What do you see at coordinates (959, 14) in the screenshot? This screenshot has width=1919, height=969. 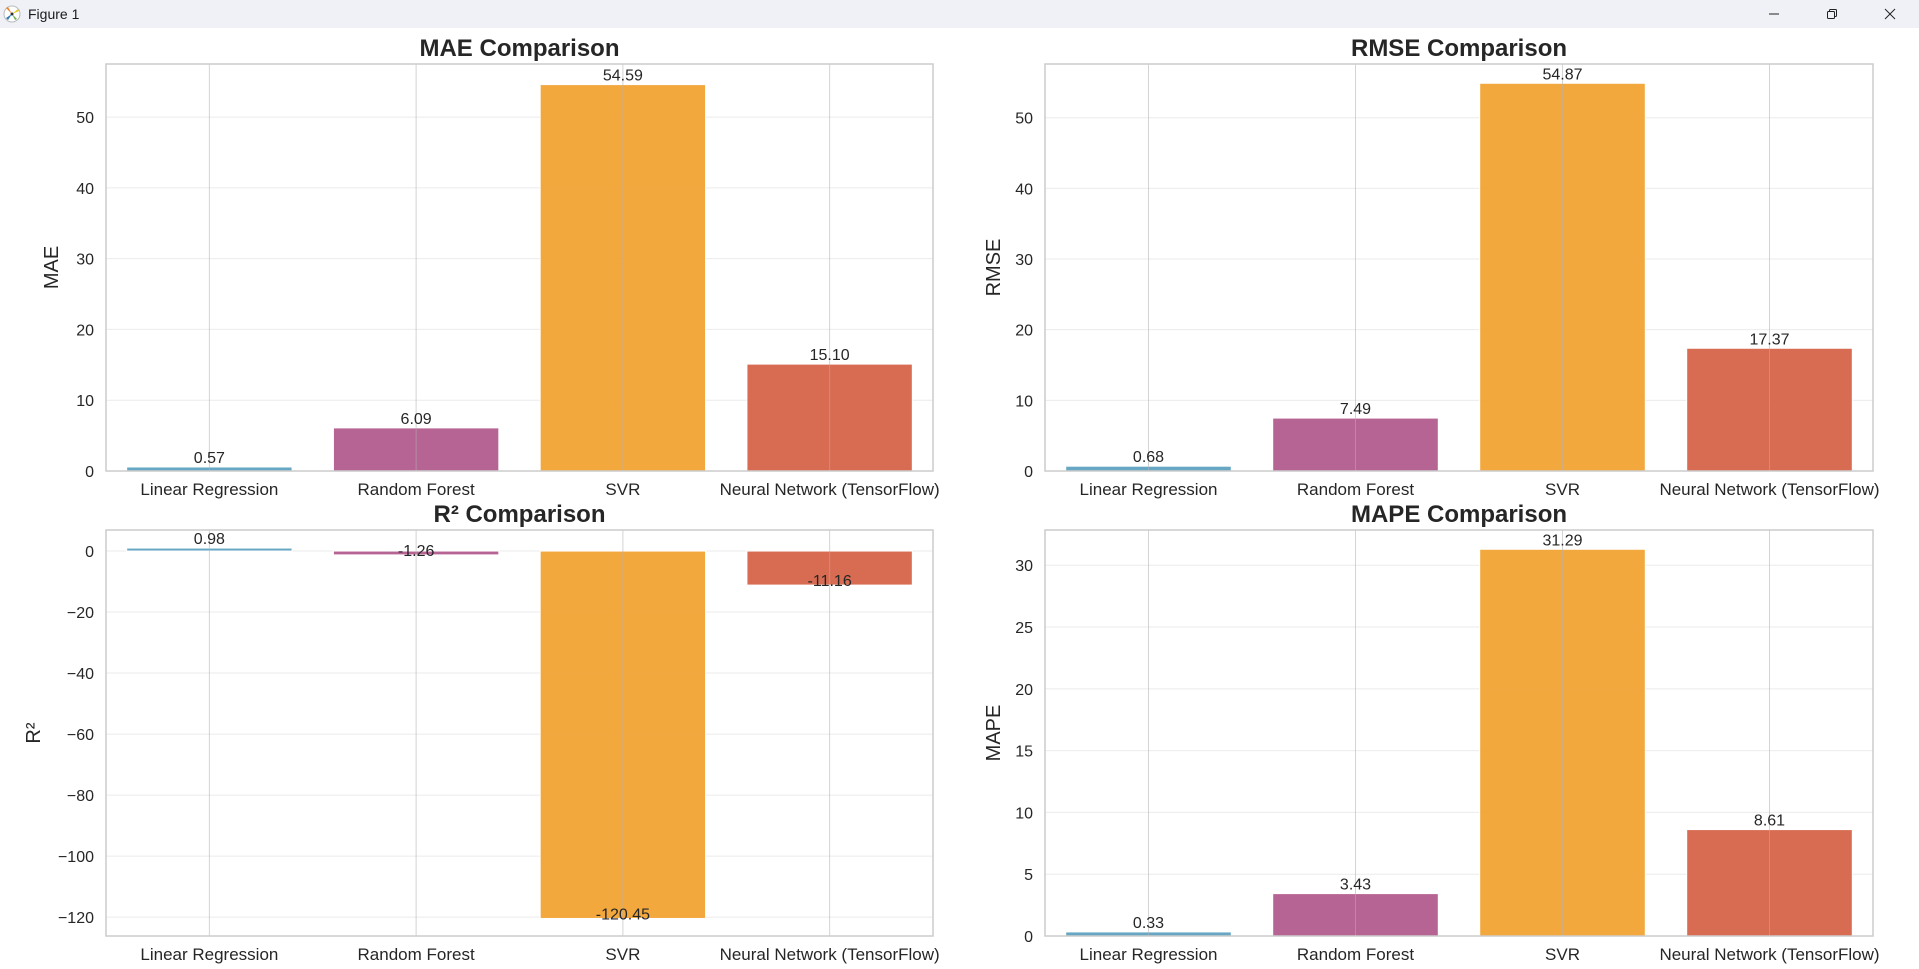 I see `window-titlebar: Figure 1` at bounding box center [959, 14].